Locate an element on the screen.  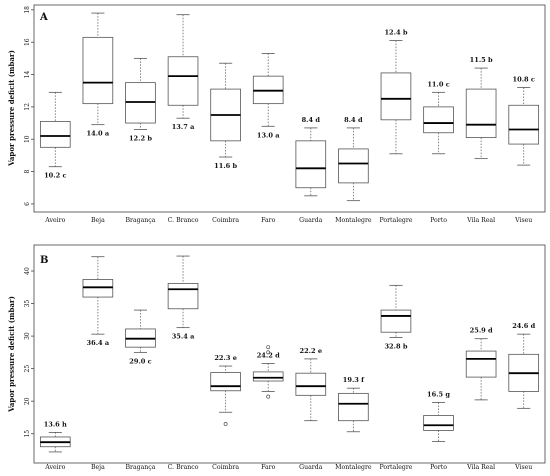
annotation-label: 10.8 c is located at coordinates (524, 79).